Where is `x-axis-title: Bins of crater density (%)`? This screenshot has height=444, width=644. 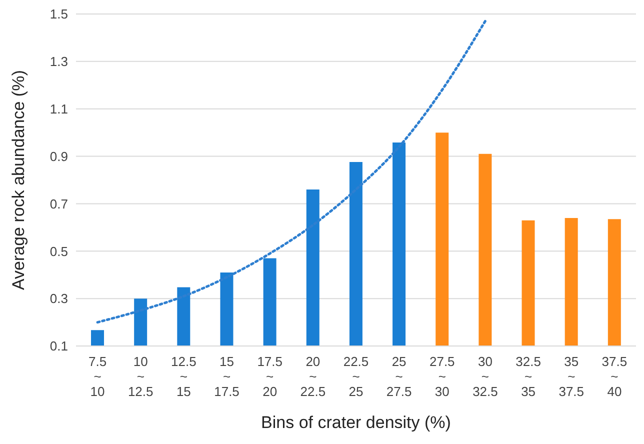
x-axis-title: Bins of crater density (%) is located at coordinates (356, 422).